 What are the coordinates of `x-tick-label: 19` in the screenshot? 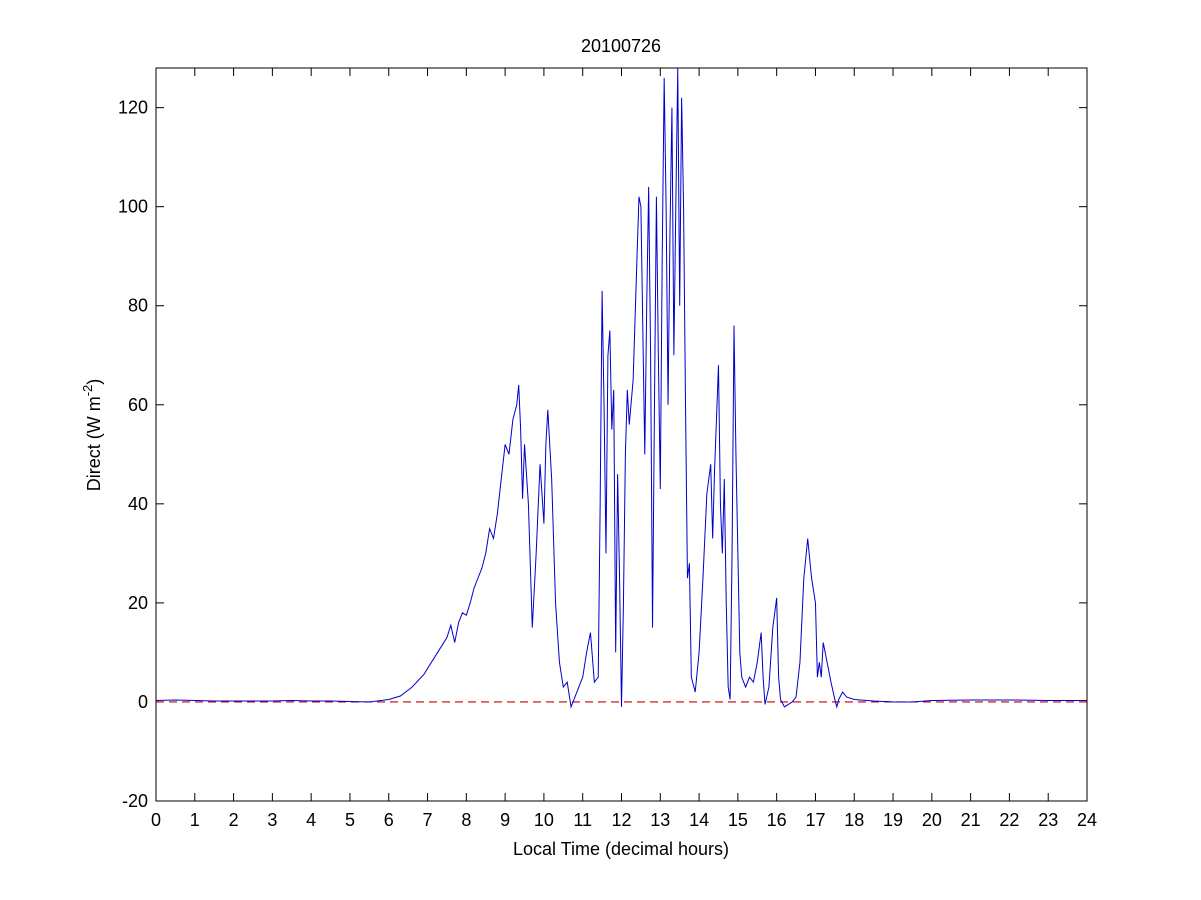 It's located at (893, 820).